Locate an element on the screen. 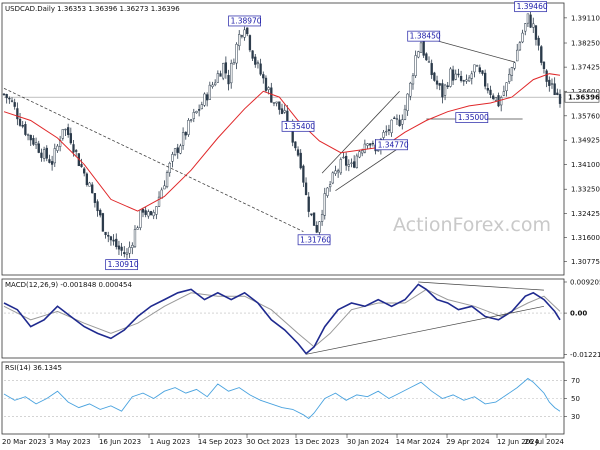 This screenshot has height=450, width=600. current-price-box is located at coordinates (582, 97).